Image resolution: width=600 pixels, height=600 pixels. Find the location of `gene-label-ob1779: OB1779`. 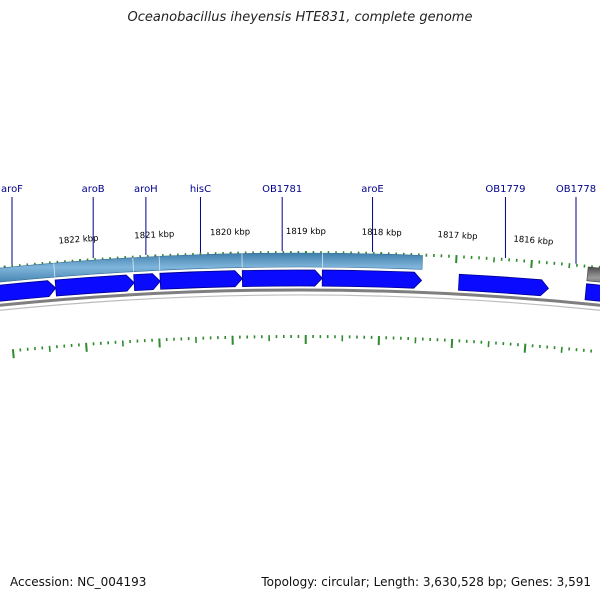

gene-label-ob1779: OB1779 is located at coordinates (505, 189).